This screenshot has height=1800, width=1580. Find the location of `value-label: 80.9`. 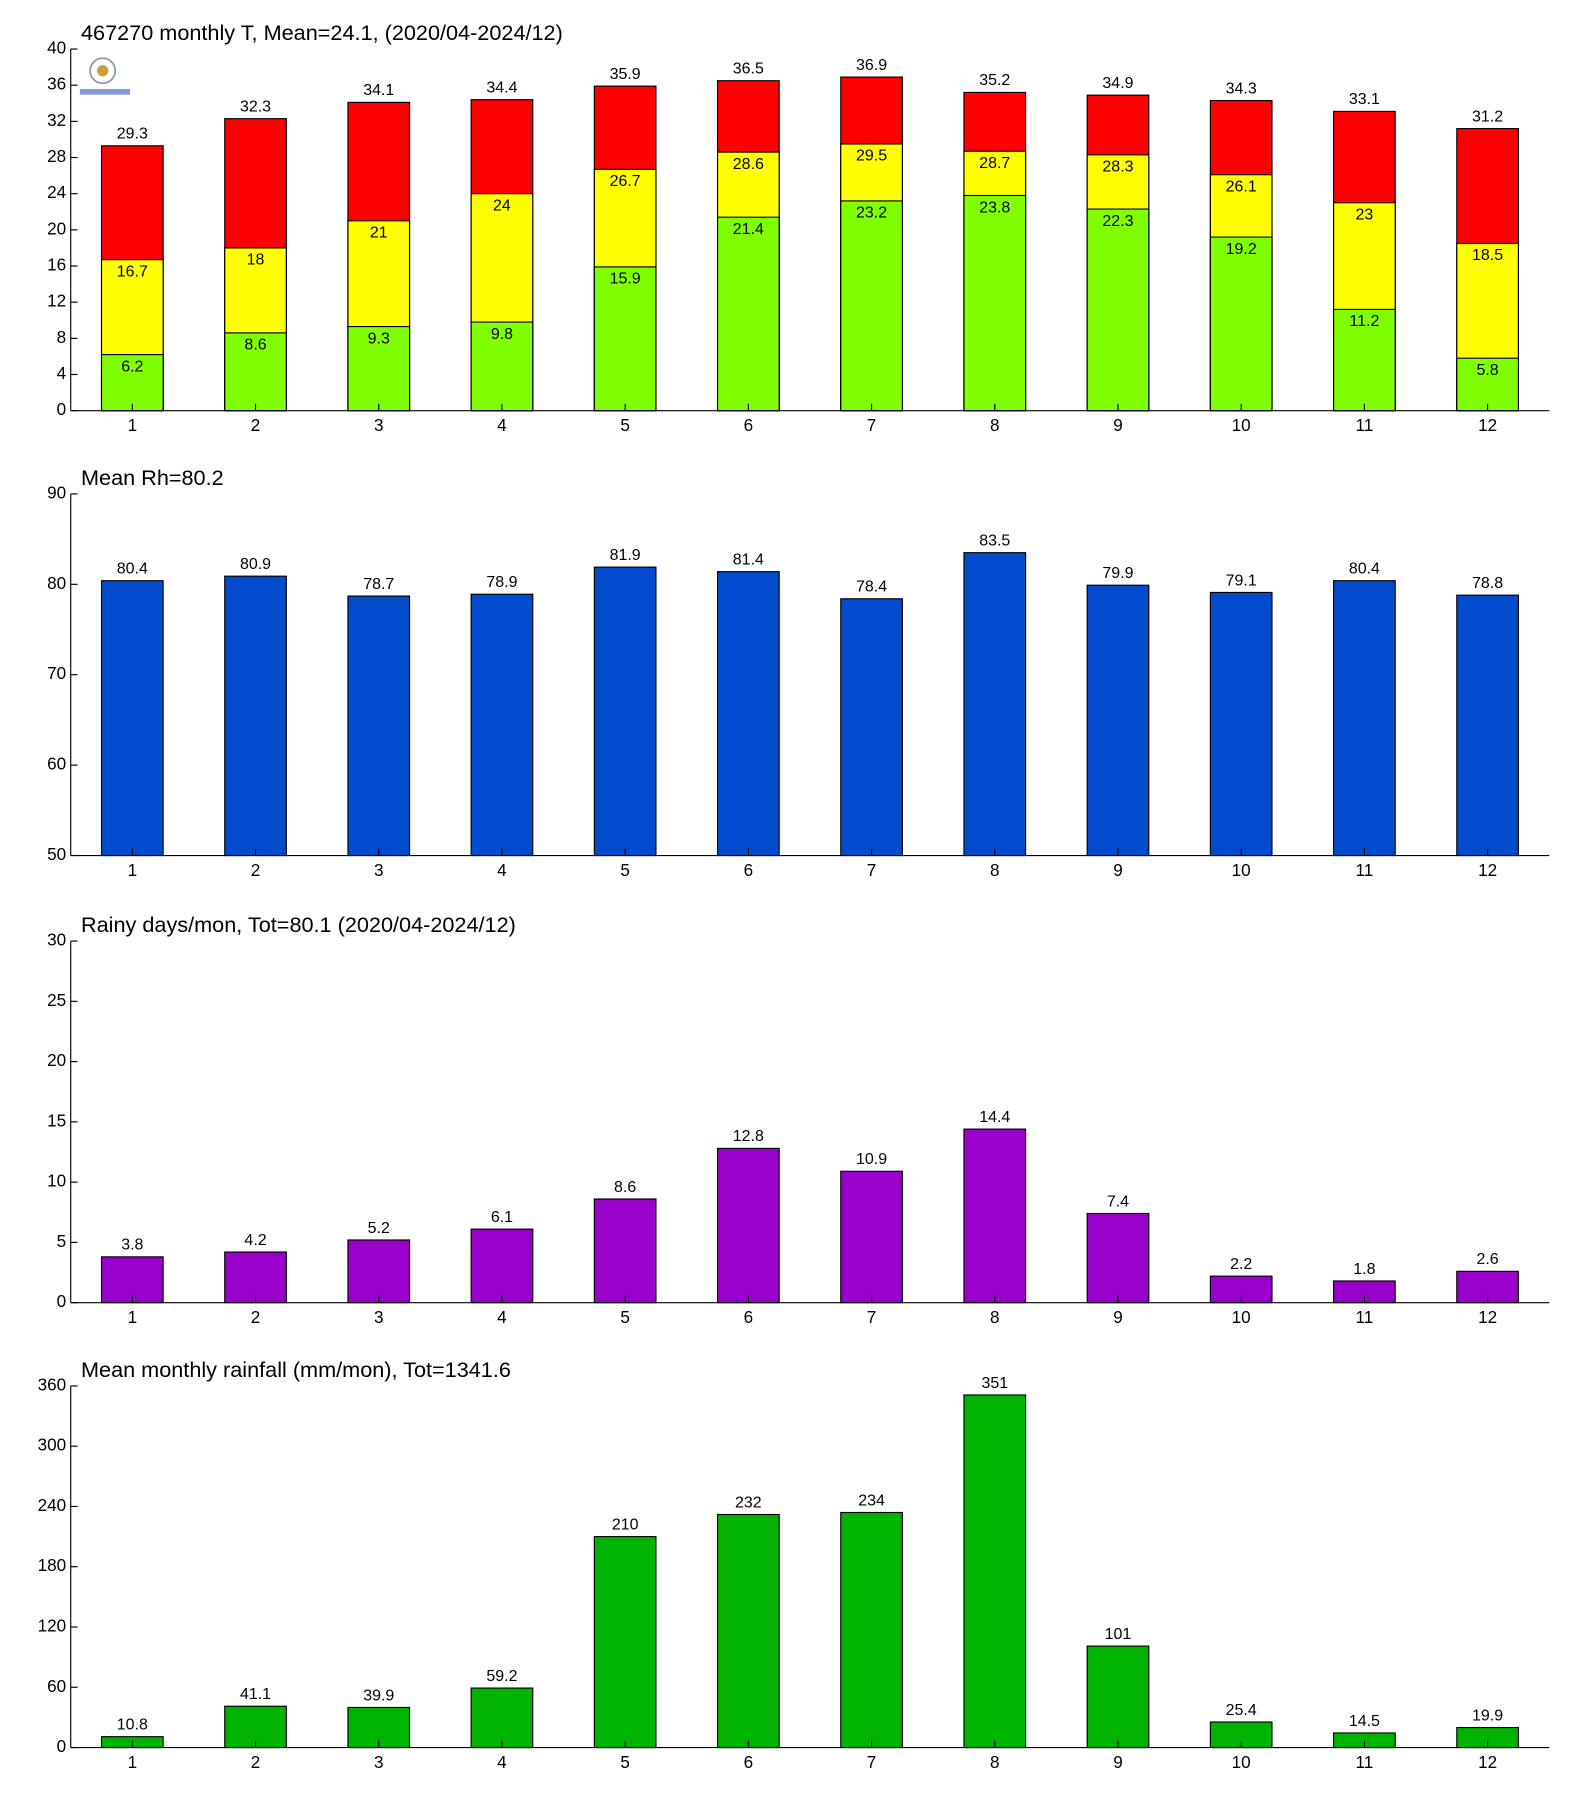

value-label: 80.9 is located at coordinates (255, 564).